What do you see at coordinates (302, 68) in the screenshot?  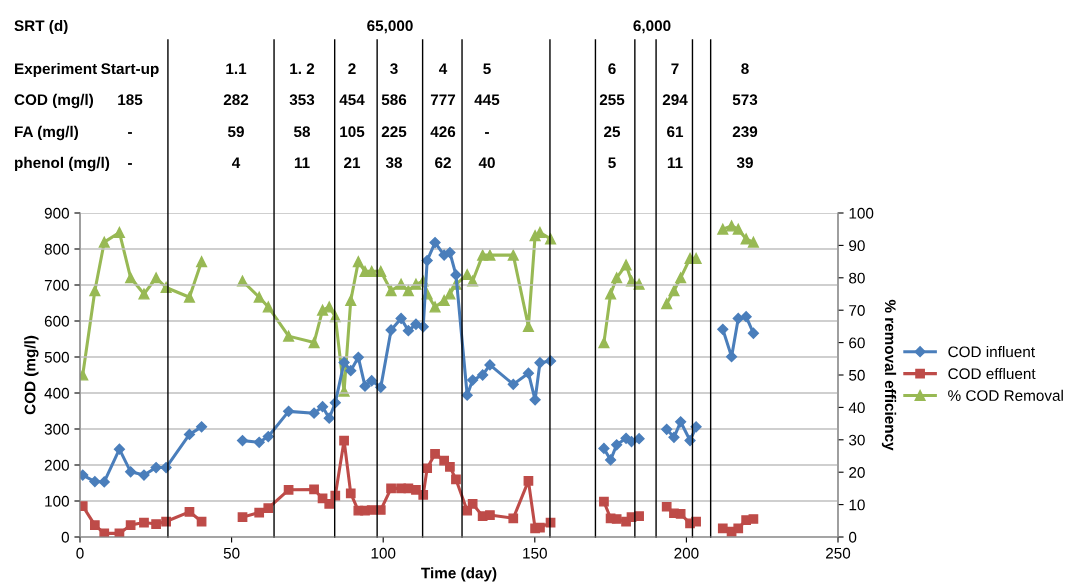 I see `text: 1. 2` at bounding box center [302, 68].